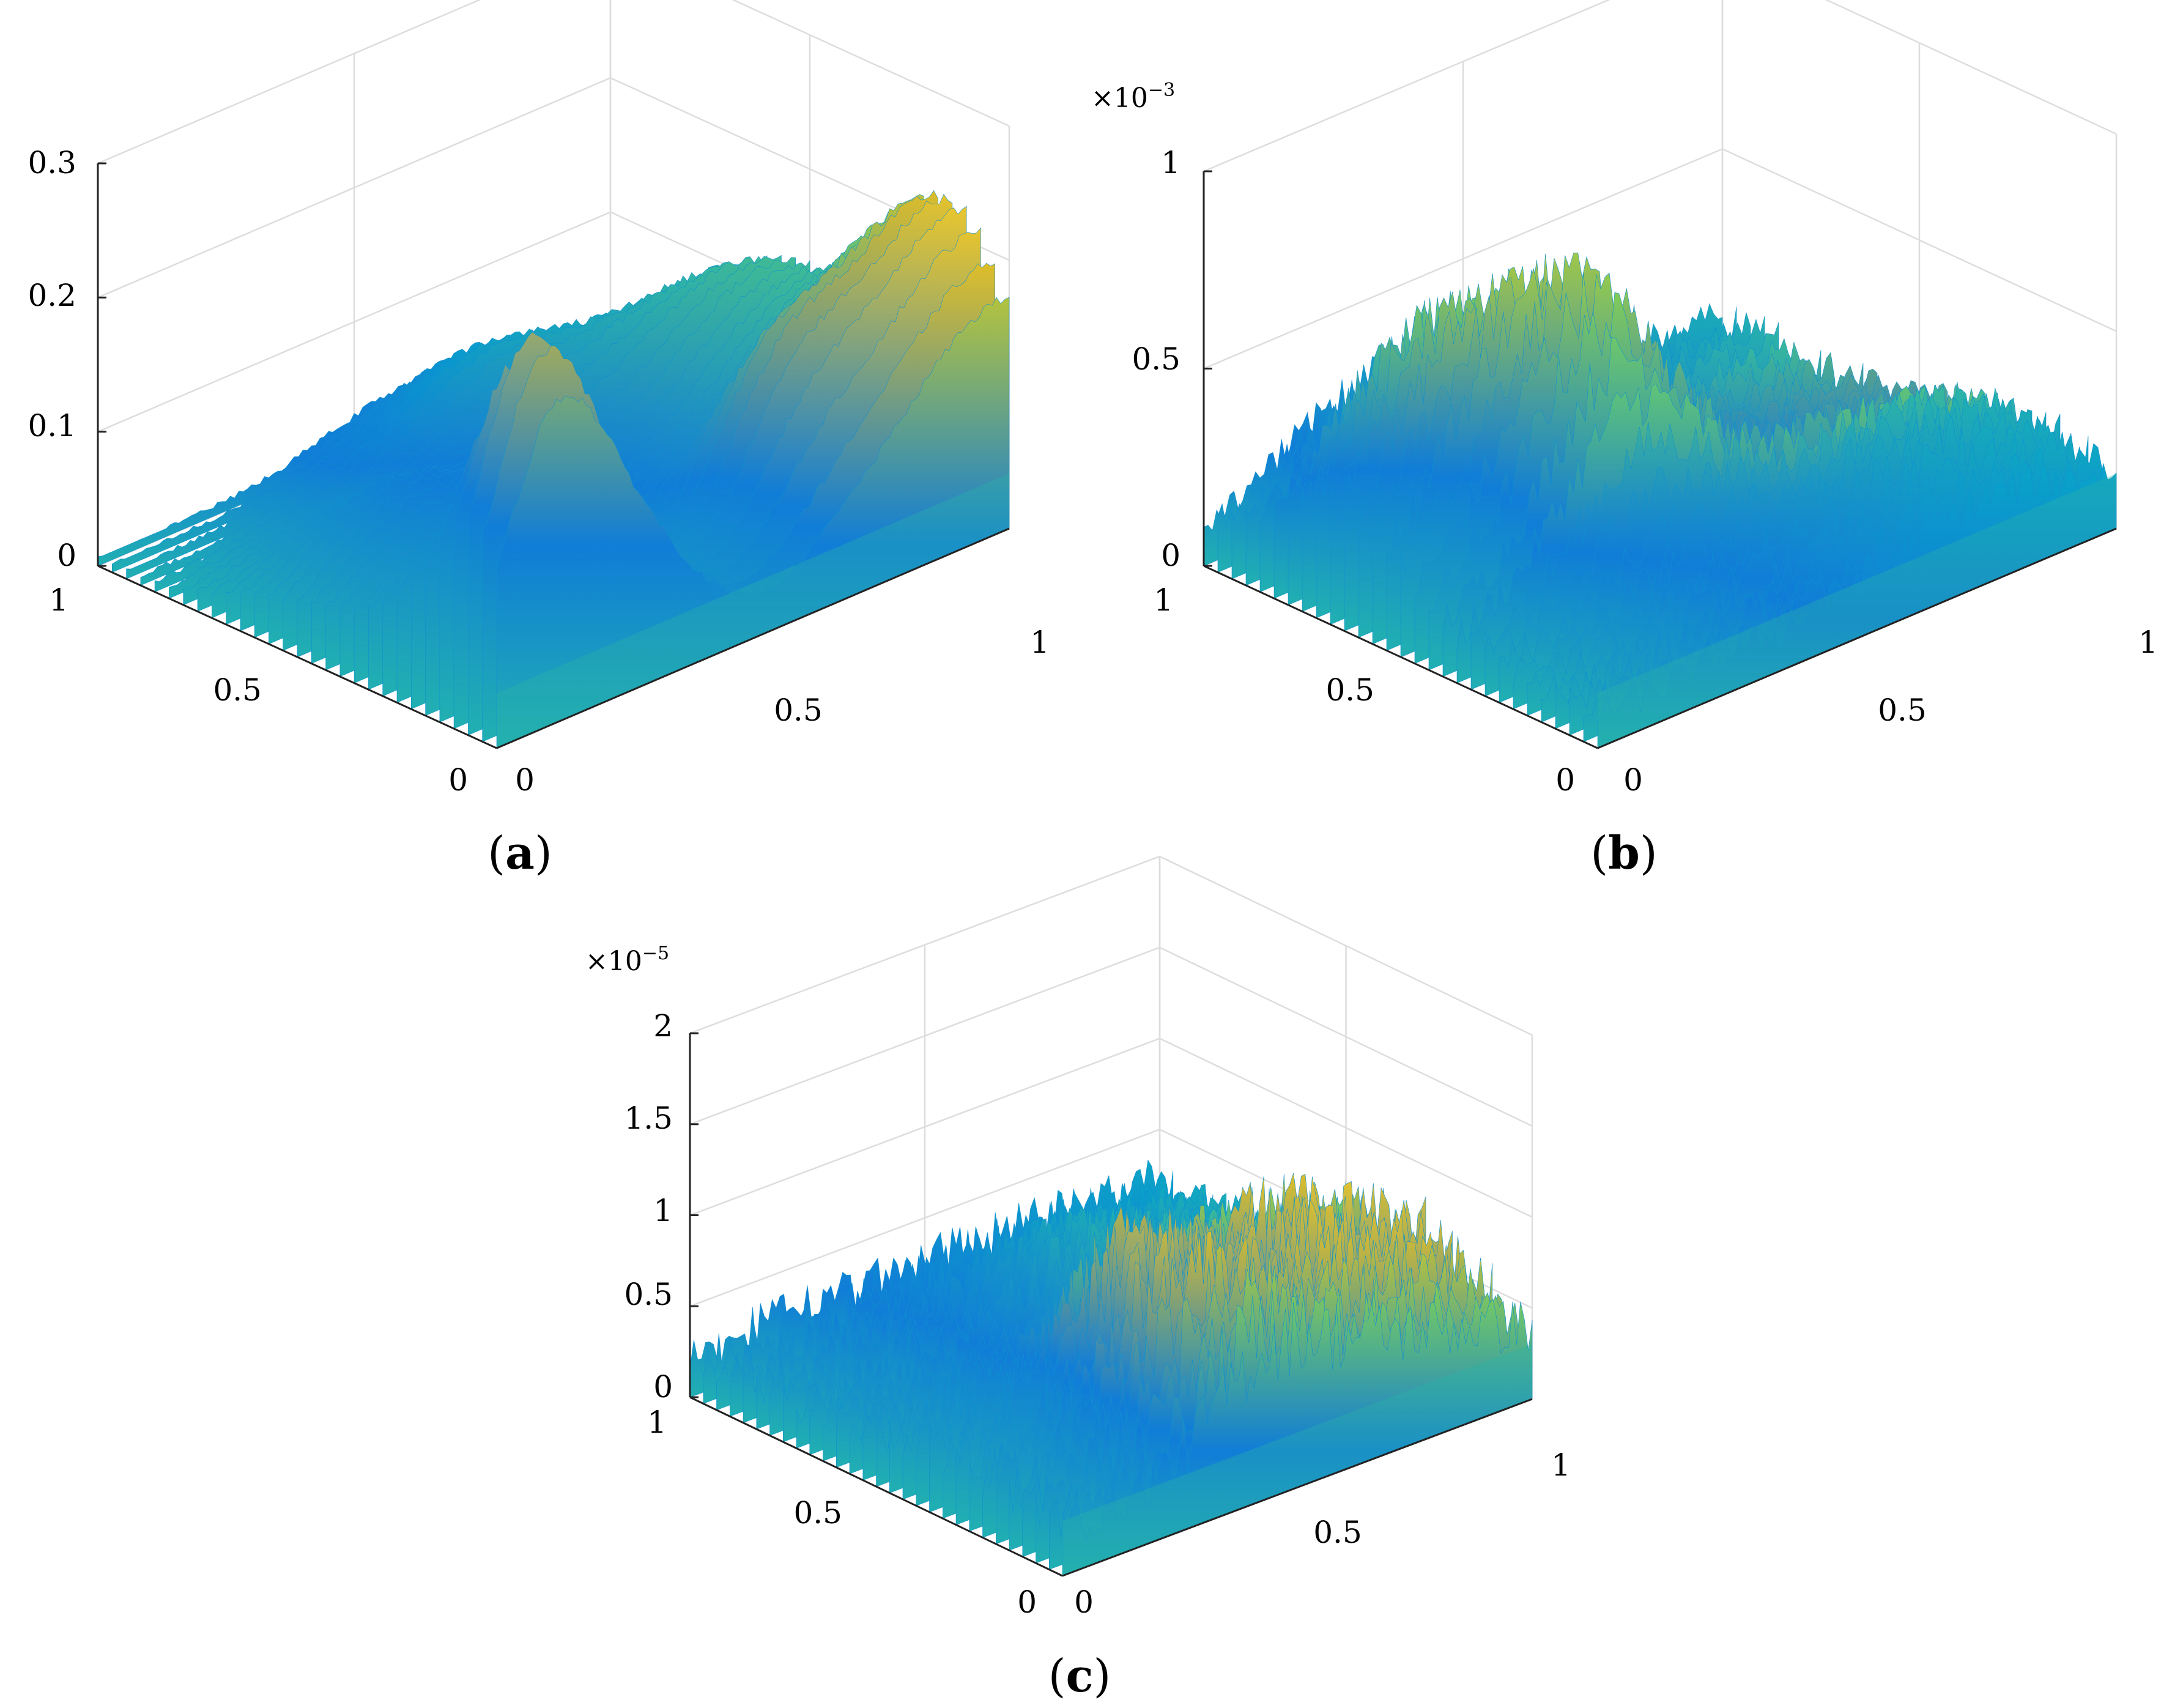  Describe the element at coordinates (519, 853) in the screenshot. I see `panel-caption-a: (a)` at that location.